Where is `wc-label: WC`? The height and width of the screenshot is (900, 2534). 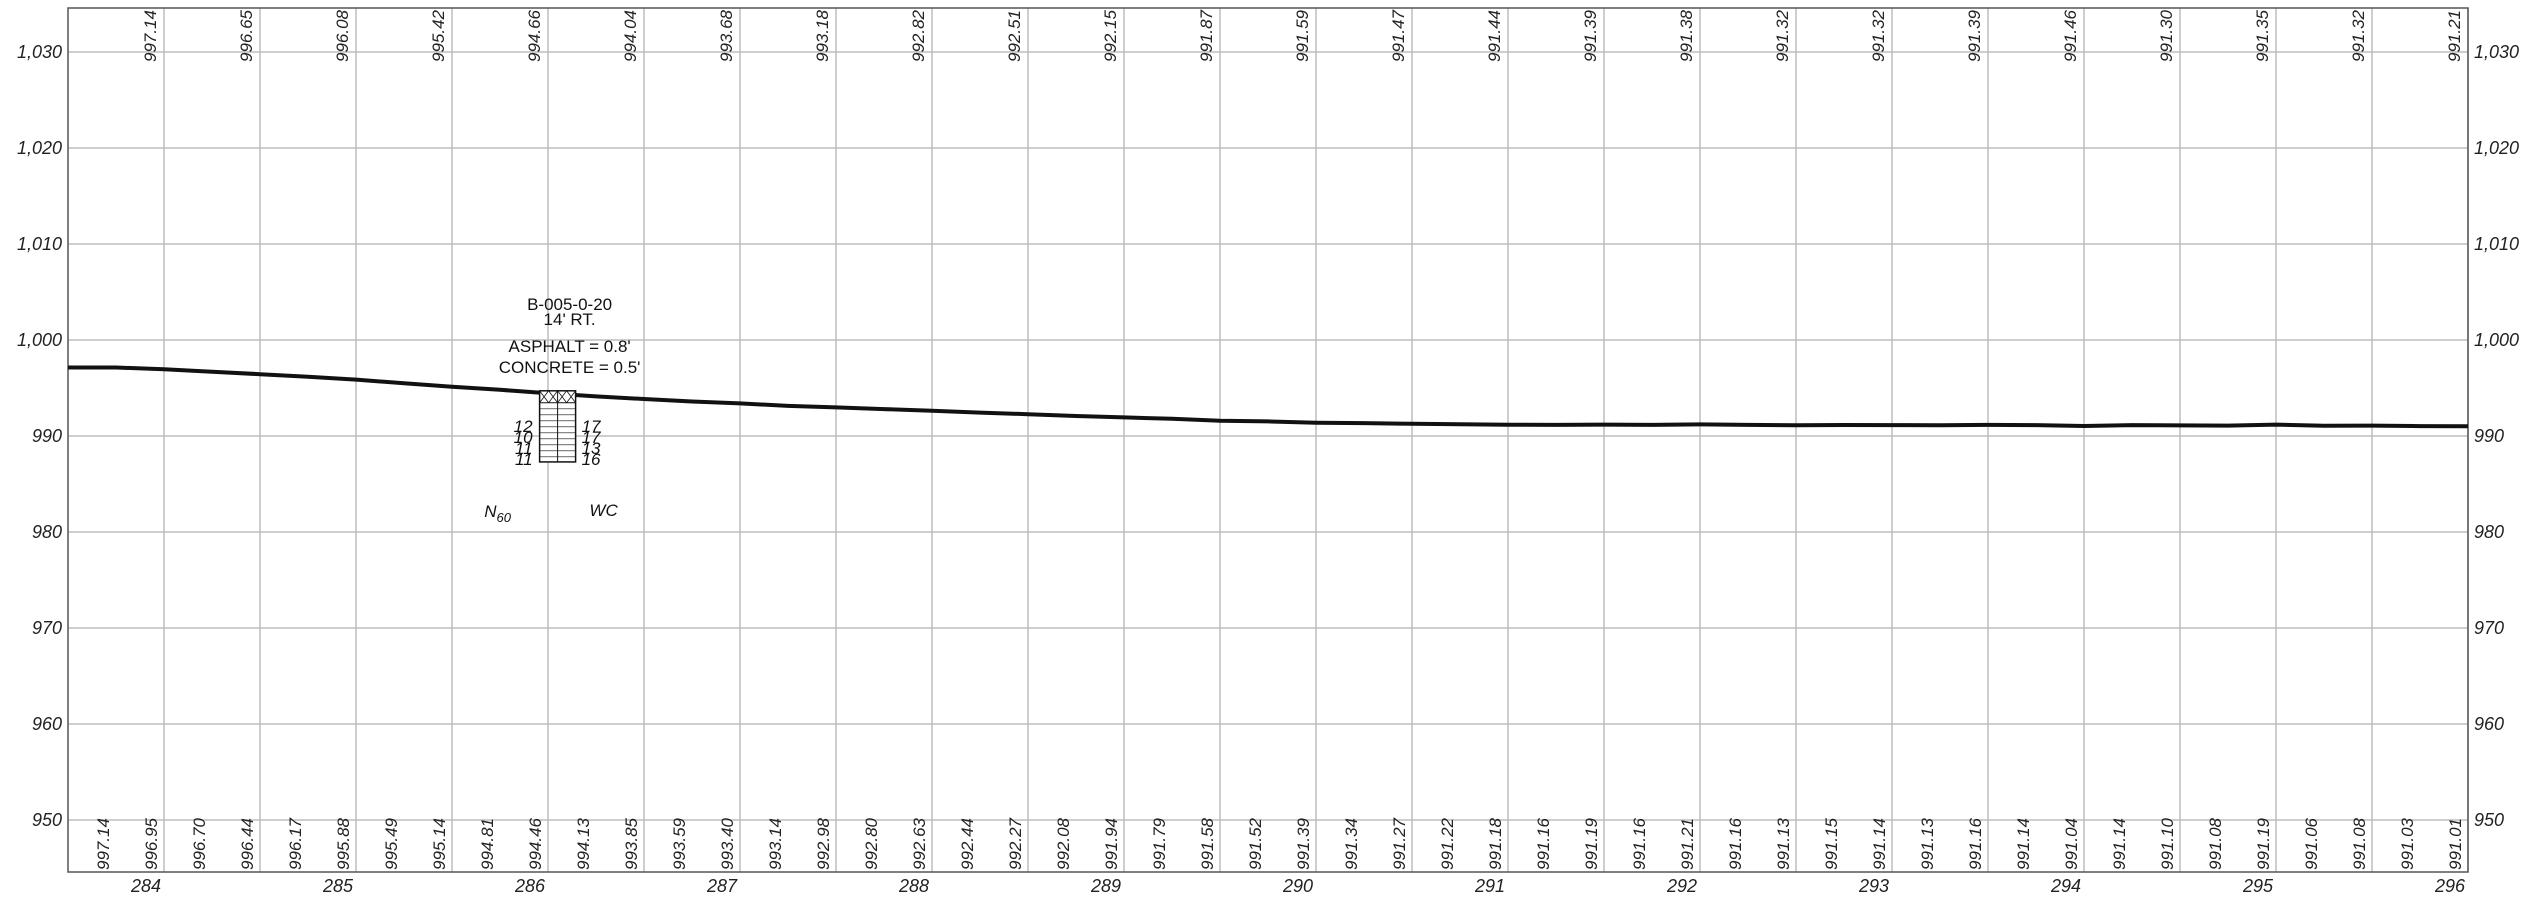
wc-label: WC is located at coordinates (603, 510).